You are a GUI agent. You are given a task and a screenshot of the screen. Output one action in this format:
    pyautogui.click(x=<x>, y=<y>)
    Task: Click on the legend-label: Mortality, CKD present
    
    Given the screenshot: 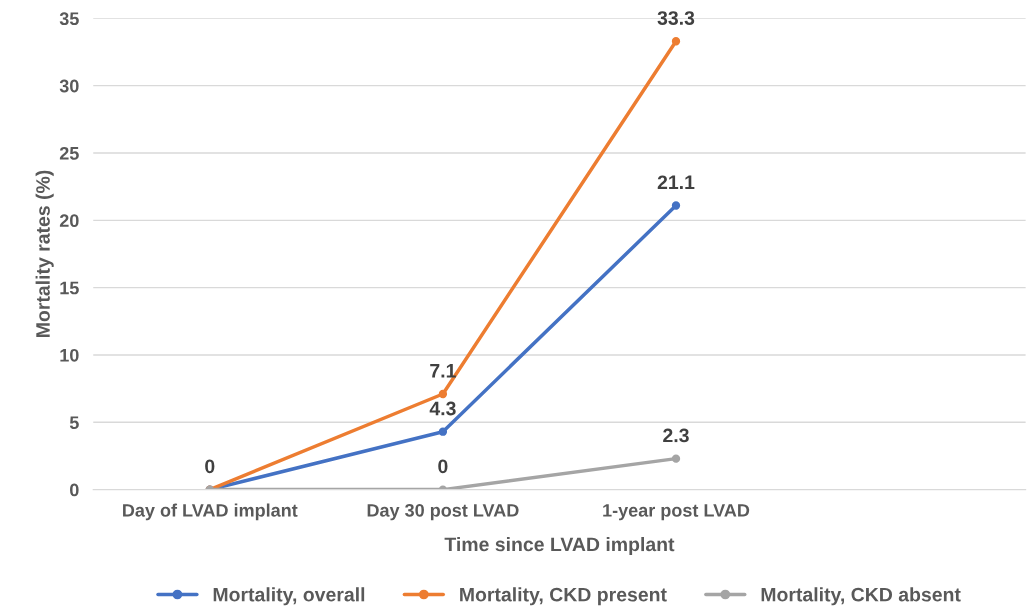 What is the action you would take?
    pyautogui.click(x=563, y=596)
    